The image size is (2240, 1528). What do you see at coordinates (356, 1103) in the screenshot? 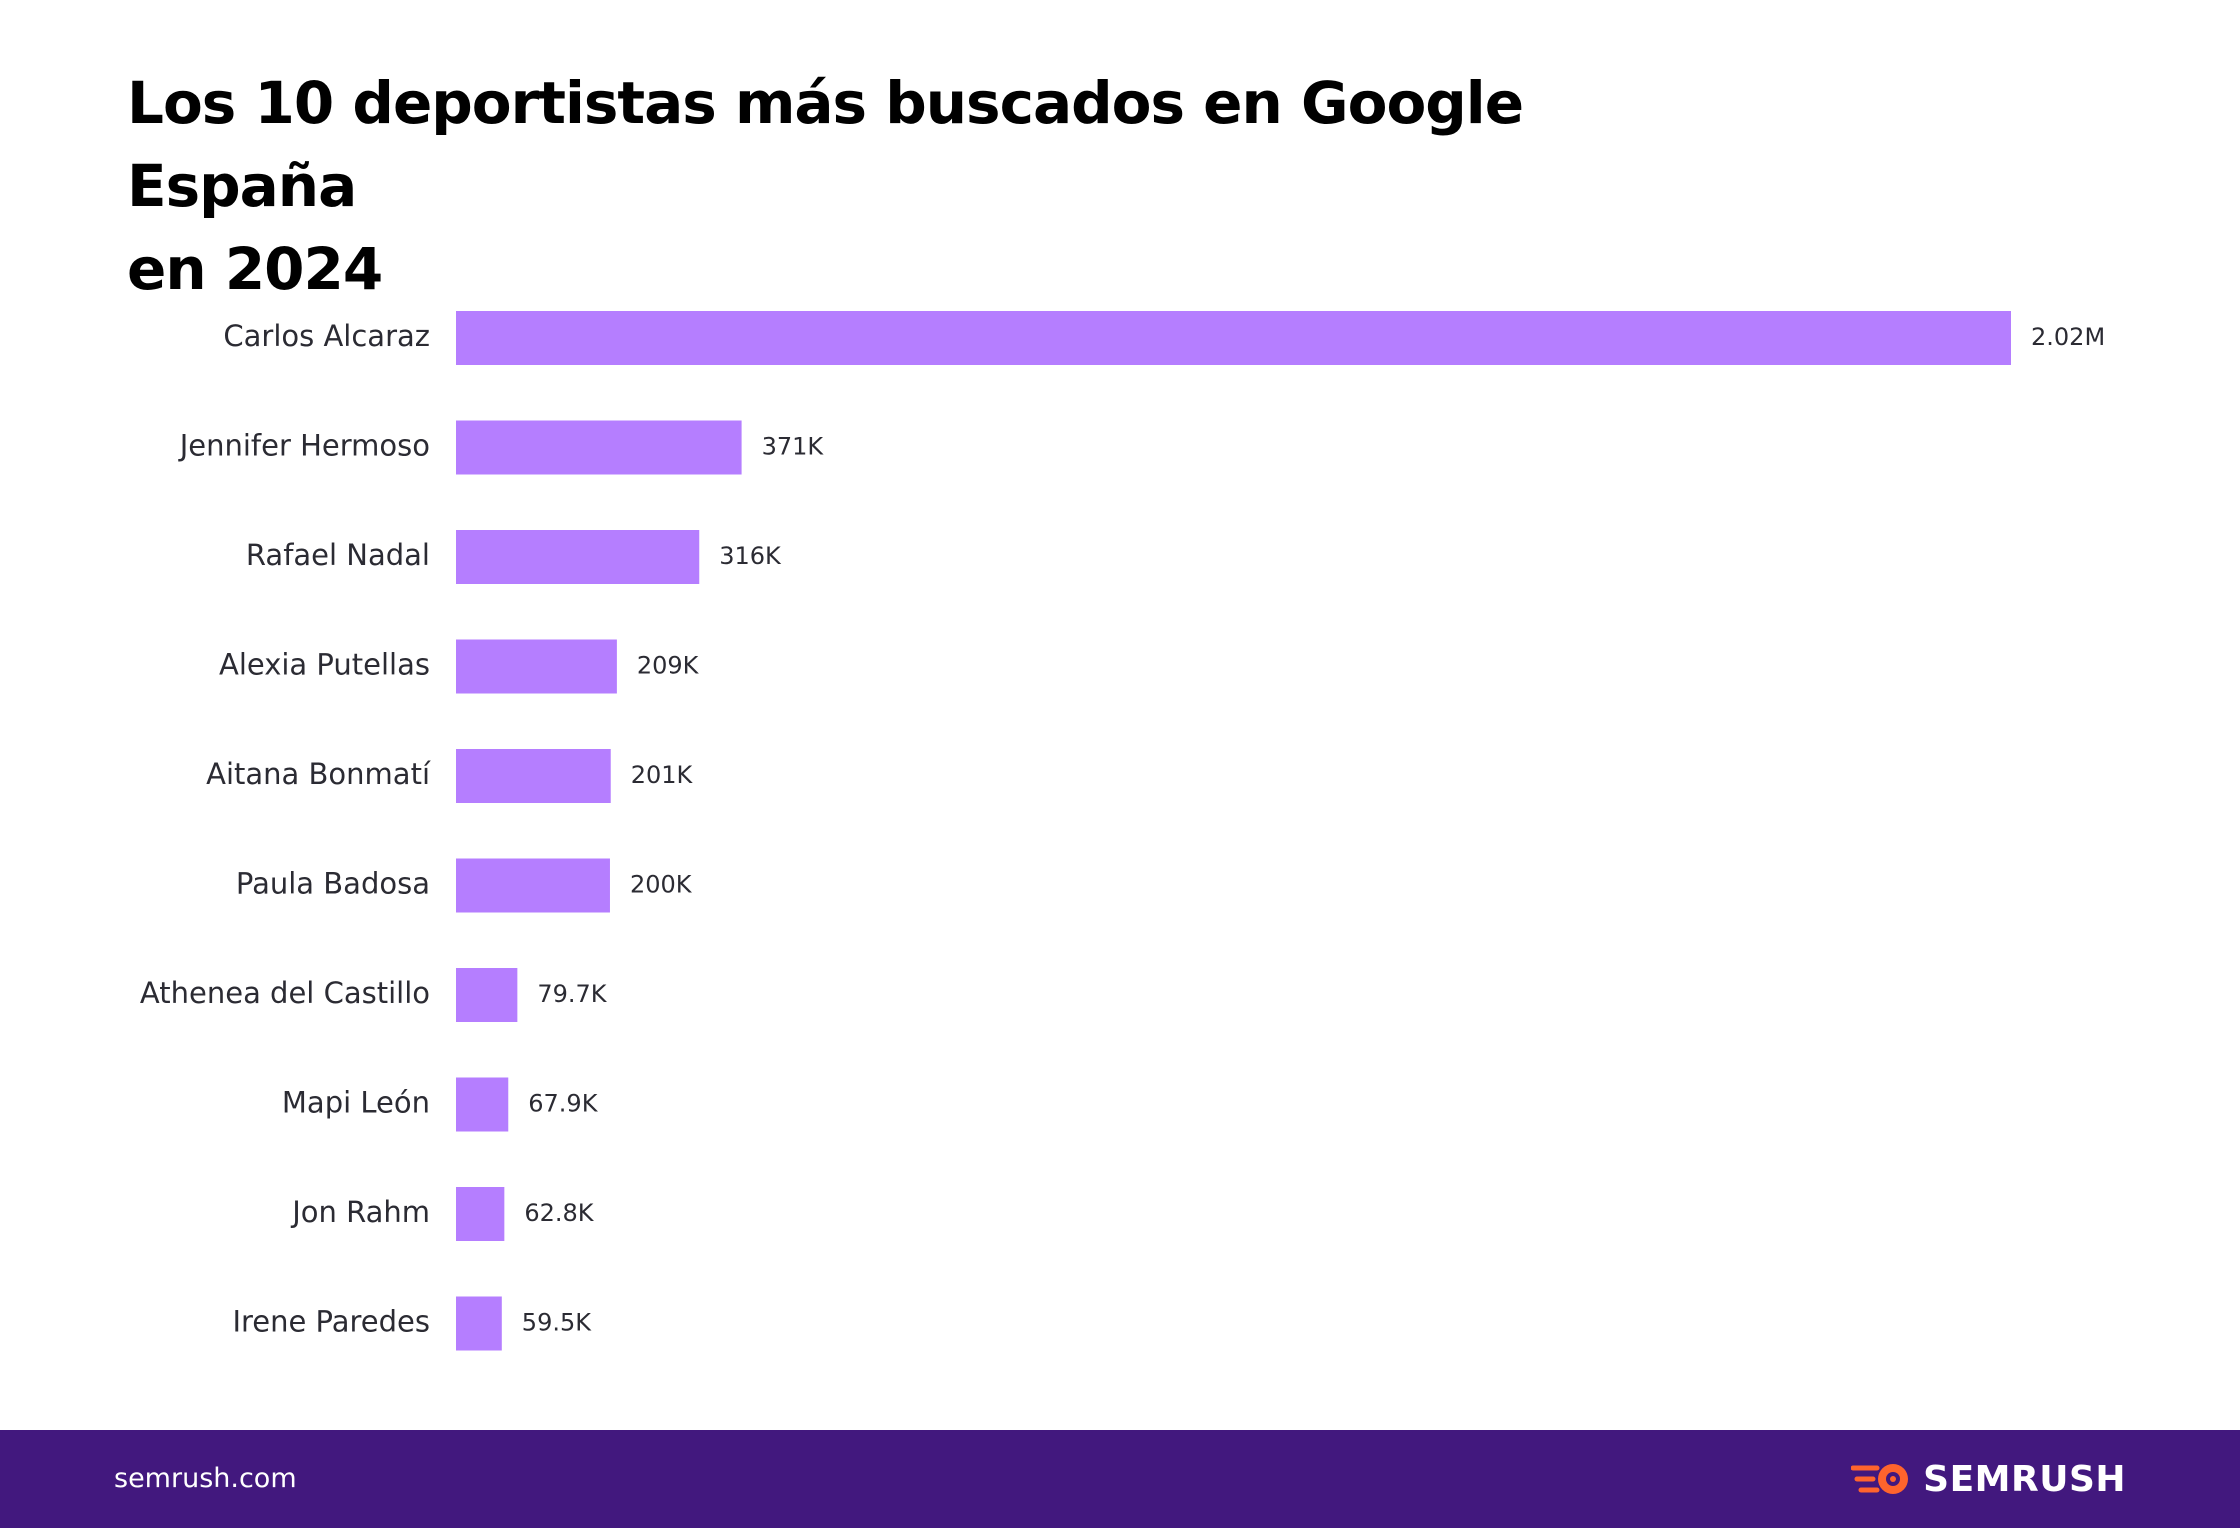
I see `category-label: Mapi León` at bounding box center [356, 1103].